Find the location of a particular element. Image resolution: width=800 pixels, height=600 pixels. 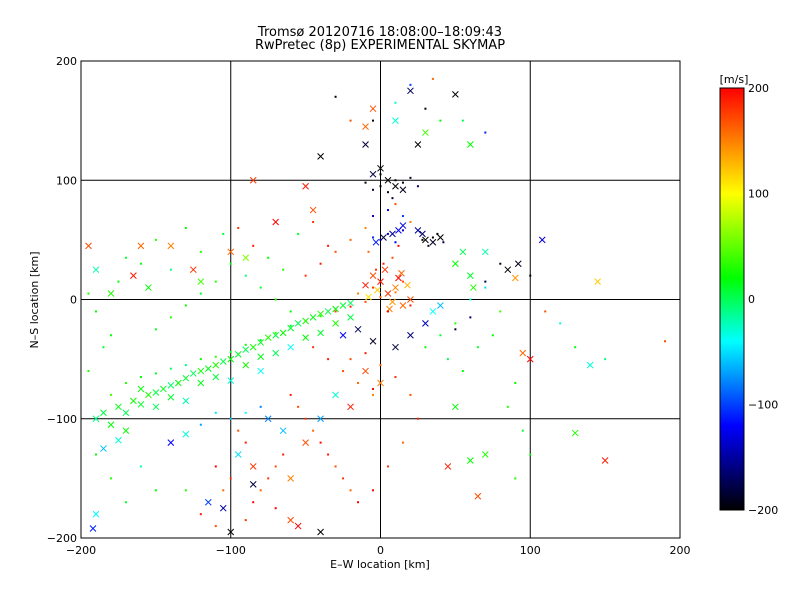

x-axis-ticks: −200 −100 0 100 200 is located at coordinates (378, 550).